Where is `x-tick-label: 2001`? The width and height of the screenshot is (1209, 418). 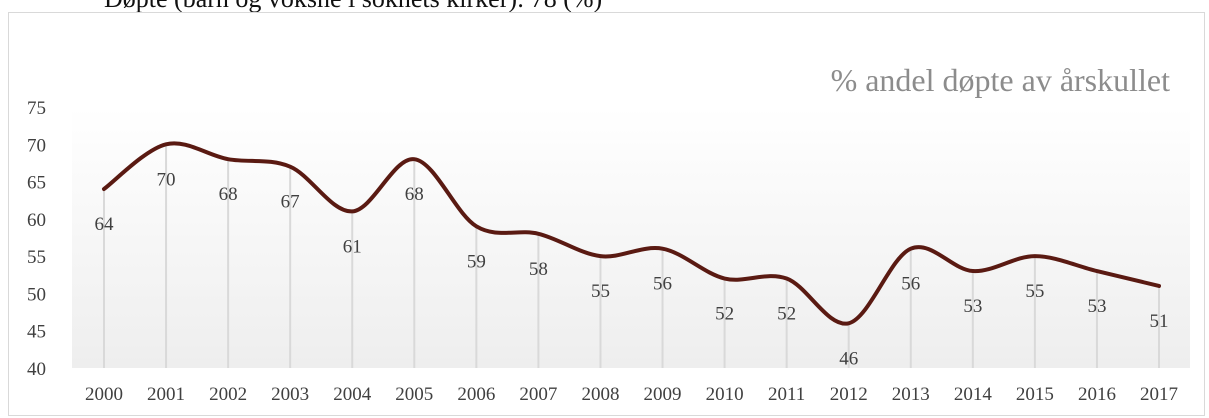
x-tick-label: 2001 is located at coordinates (166, 394).